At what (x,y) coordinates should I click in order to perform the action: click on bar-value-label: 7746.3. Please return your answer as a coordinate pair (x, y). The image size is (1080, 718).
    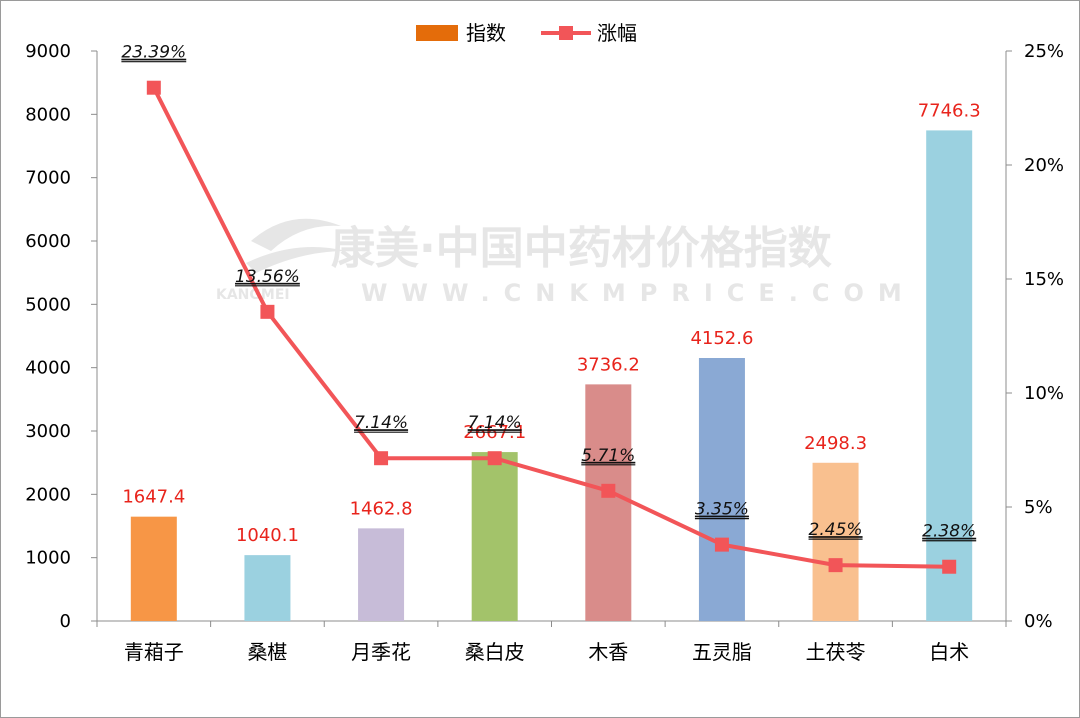
    Looking at the image, I should click on (949, 110).